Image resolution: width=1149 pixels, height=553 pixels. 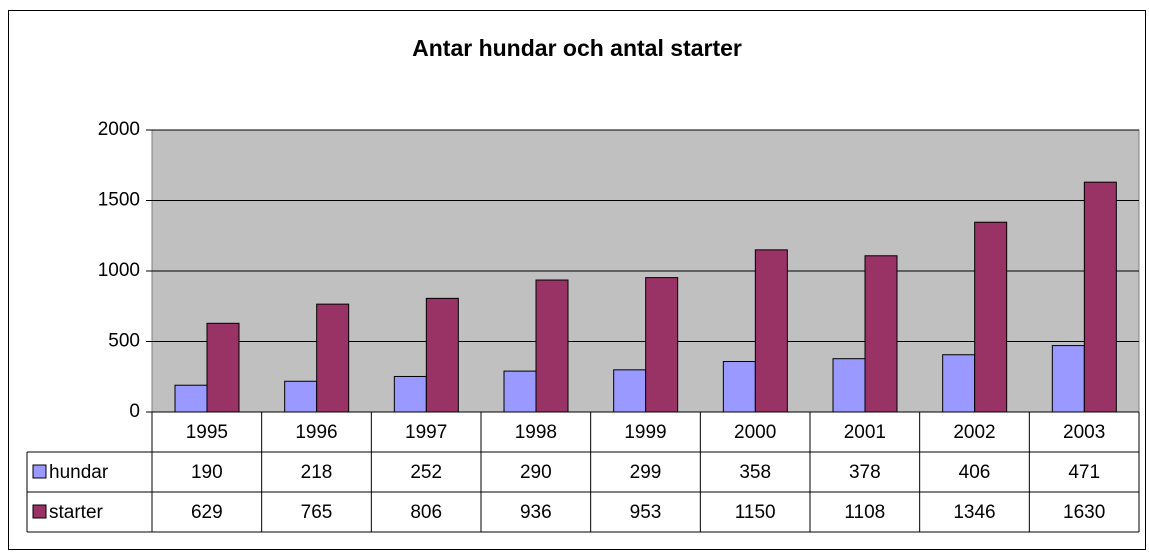 What do you see at coordinates (207, 432) in the screenshot?
I see `x-tick-label: 1995` at bounding box center [207, 432].